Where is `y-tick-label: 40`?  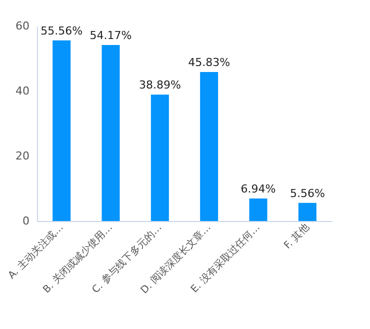
y-tick-label: 40 is located at coordinates (23, 91).